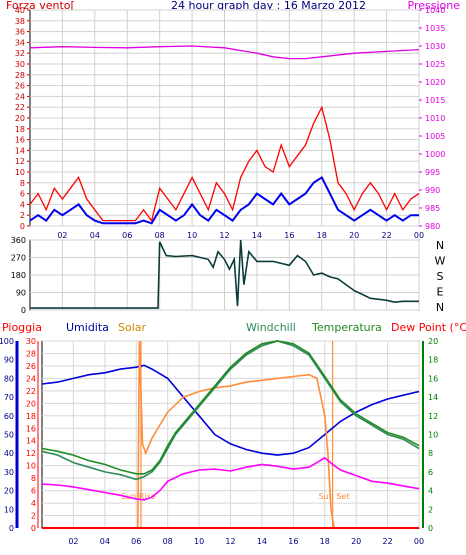 The height and width of the screenshot is (555, 466). I want to click on y-tick-label: 12, so click(20, 161).